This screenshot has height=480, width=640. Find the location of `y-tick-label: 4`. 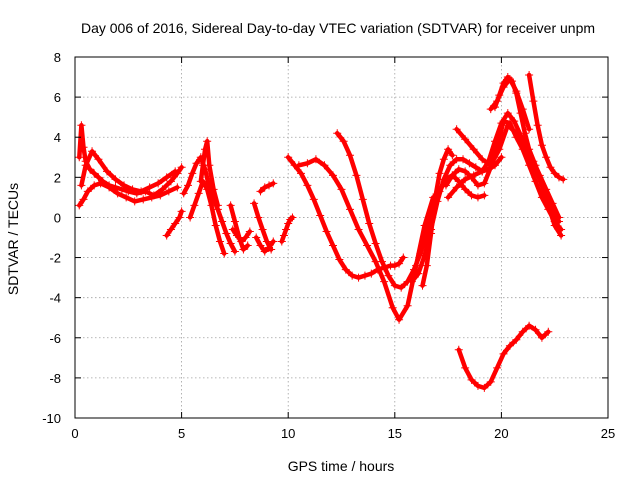

y-tick-label: 4 is located at coordinates (57, 137).